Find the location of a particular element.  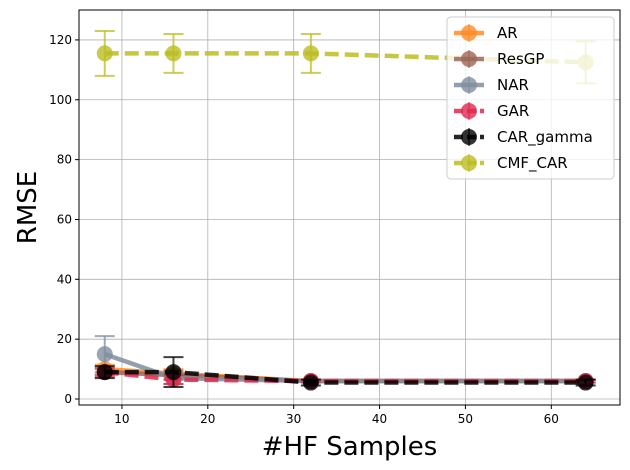

legend-item: CAR_gamma is located at coordinates (523, 137).